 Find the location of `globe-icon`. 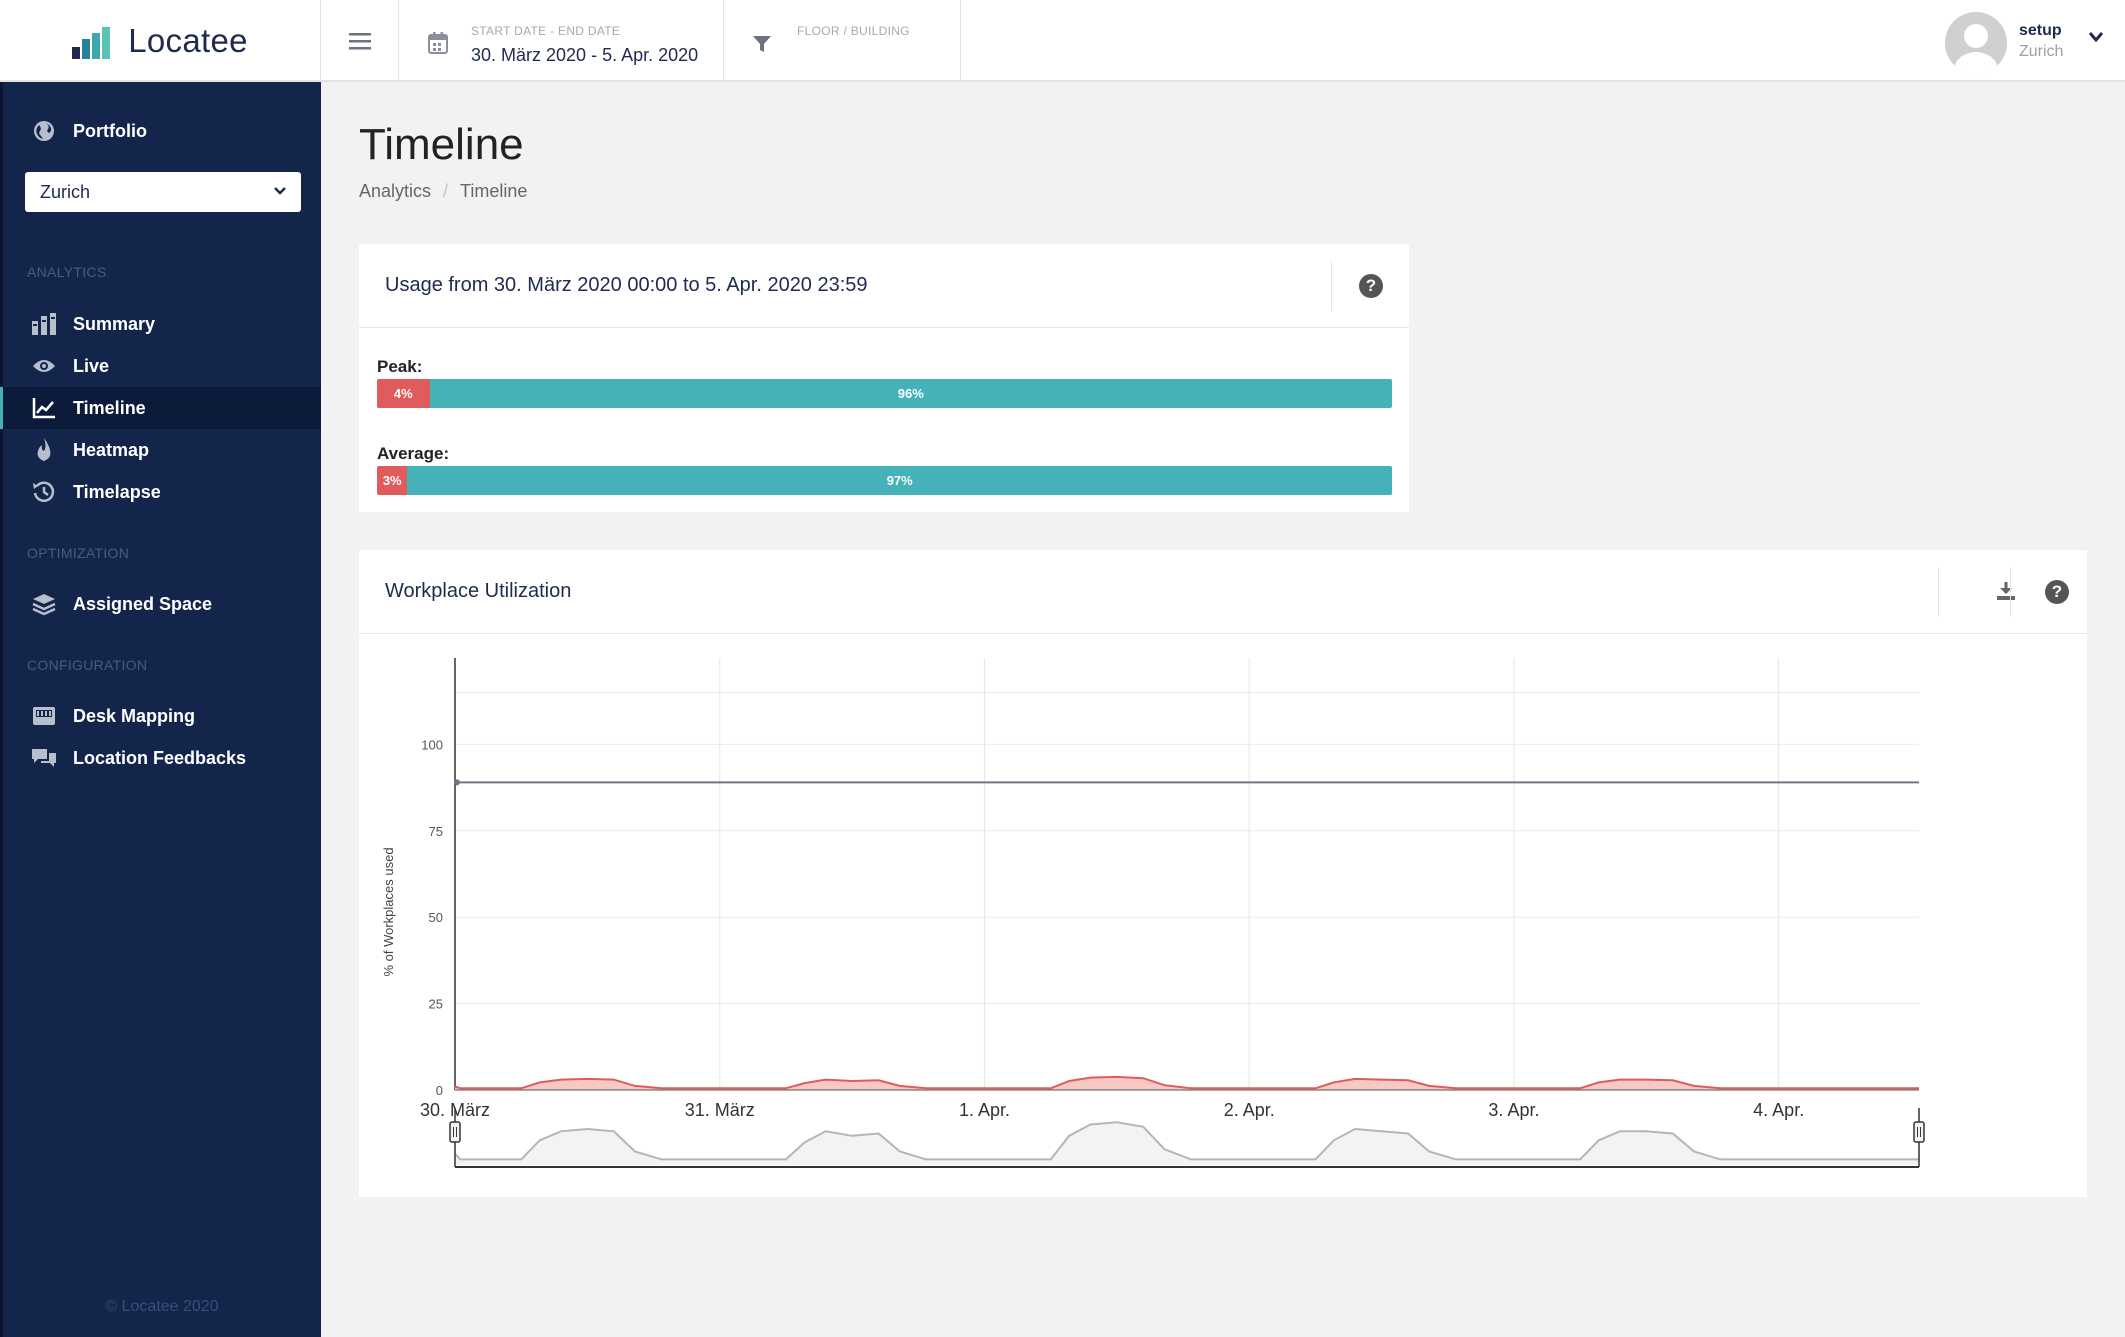

globe-icon is located at coordinates (44, 131).